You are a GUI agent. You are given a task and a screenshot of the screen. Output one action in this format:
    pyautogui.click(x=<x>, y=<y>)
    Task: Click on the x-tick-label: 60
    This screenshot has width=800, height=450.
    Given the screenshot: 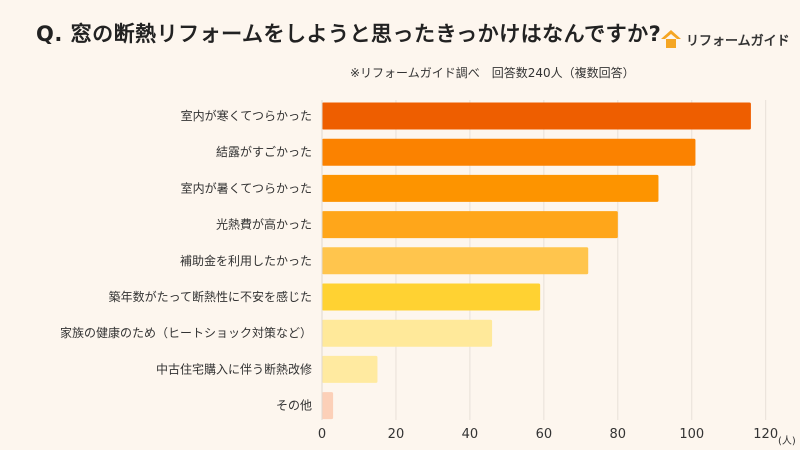 What is the action you would take?
    pyautogui.click(x=544, y=434)
    